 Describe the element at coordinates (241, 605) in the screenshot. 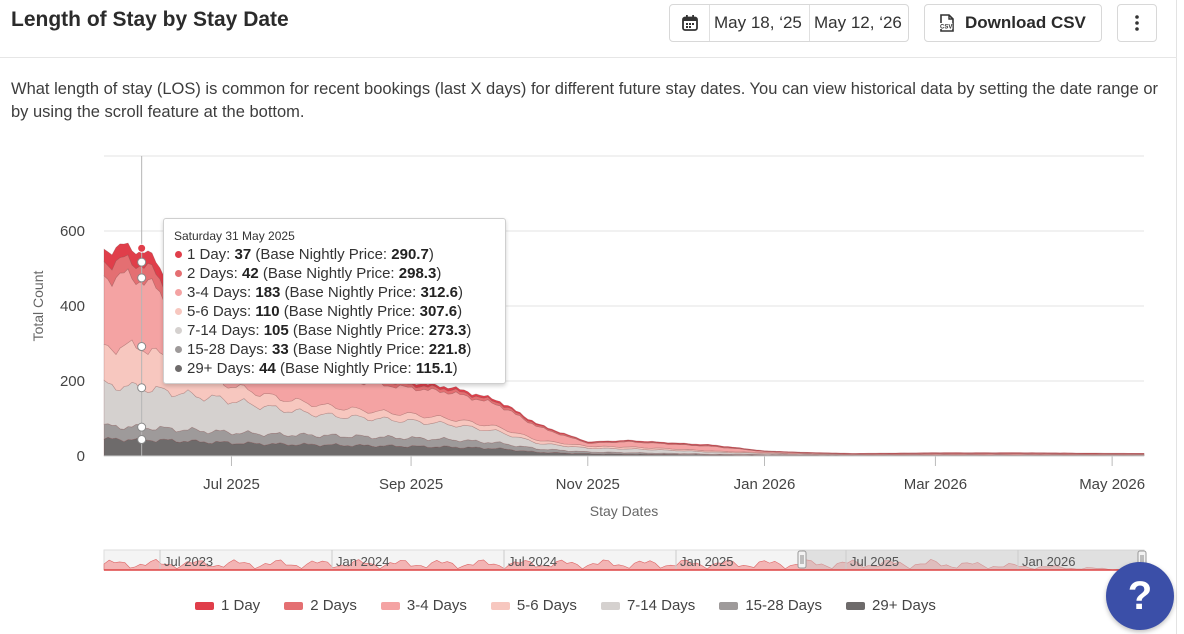

I see `legend-label: 1 Day` at that location.